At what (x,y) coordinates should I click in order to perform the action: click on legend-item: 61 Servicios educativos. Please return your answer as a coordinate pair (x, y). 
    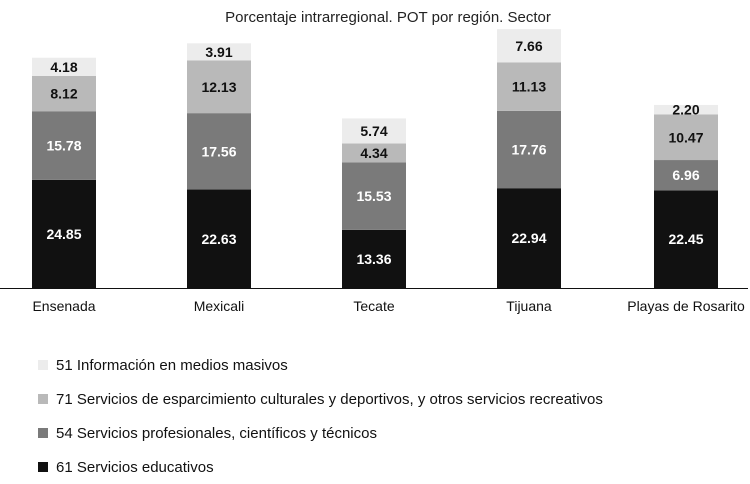
    Looking at the image, I should click on (320, 467).